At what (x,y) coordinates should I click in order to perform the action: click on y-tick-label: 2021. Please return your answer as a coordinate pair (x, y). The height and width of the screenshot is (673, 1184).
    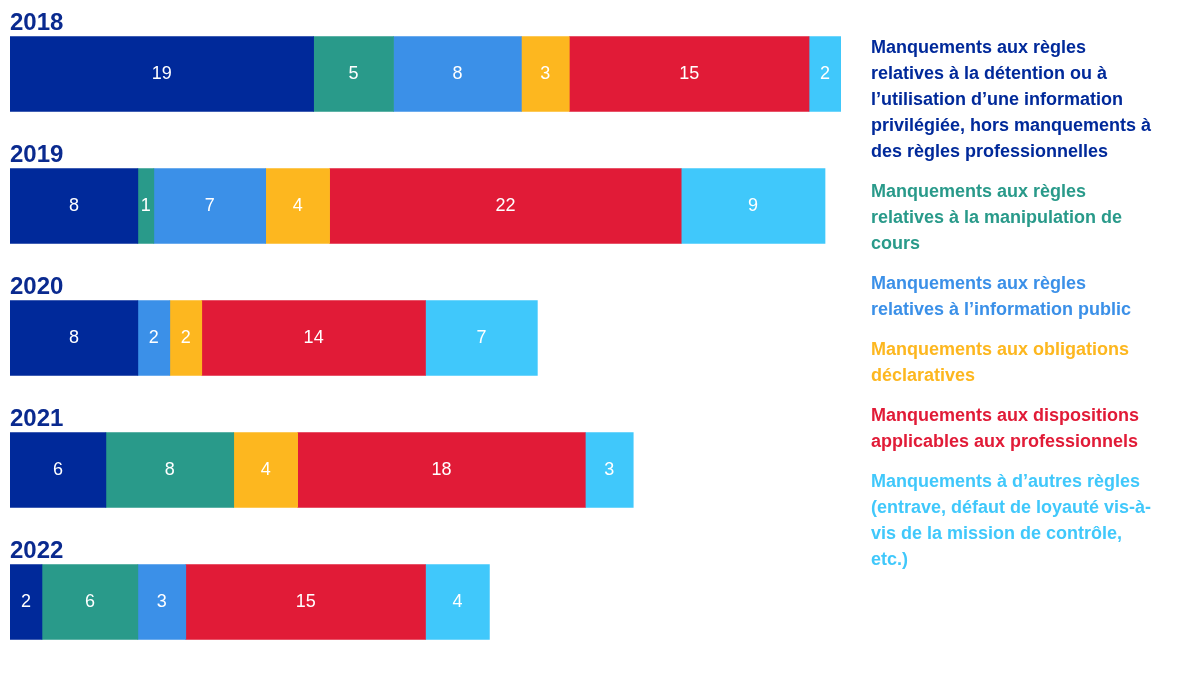
    Looking at the image, I should click on (37, 418).